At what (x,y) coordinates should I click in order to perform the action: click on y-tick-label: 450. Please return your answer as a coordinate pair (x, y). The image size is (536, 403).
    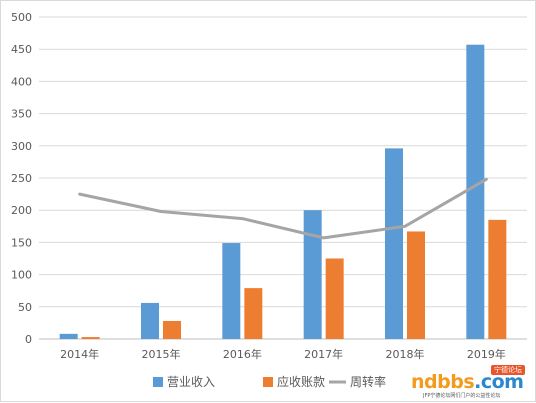
    Looking at the image, I should click on (21, 49).